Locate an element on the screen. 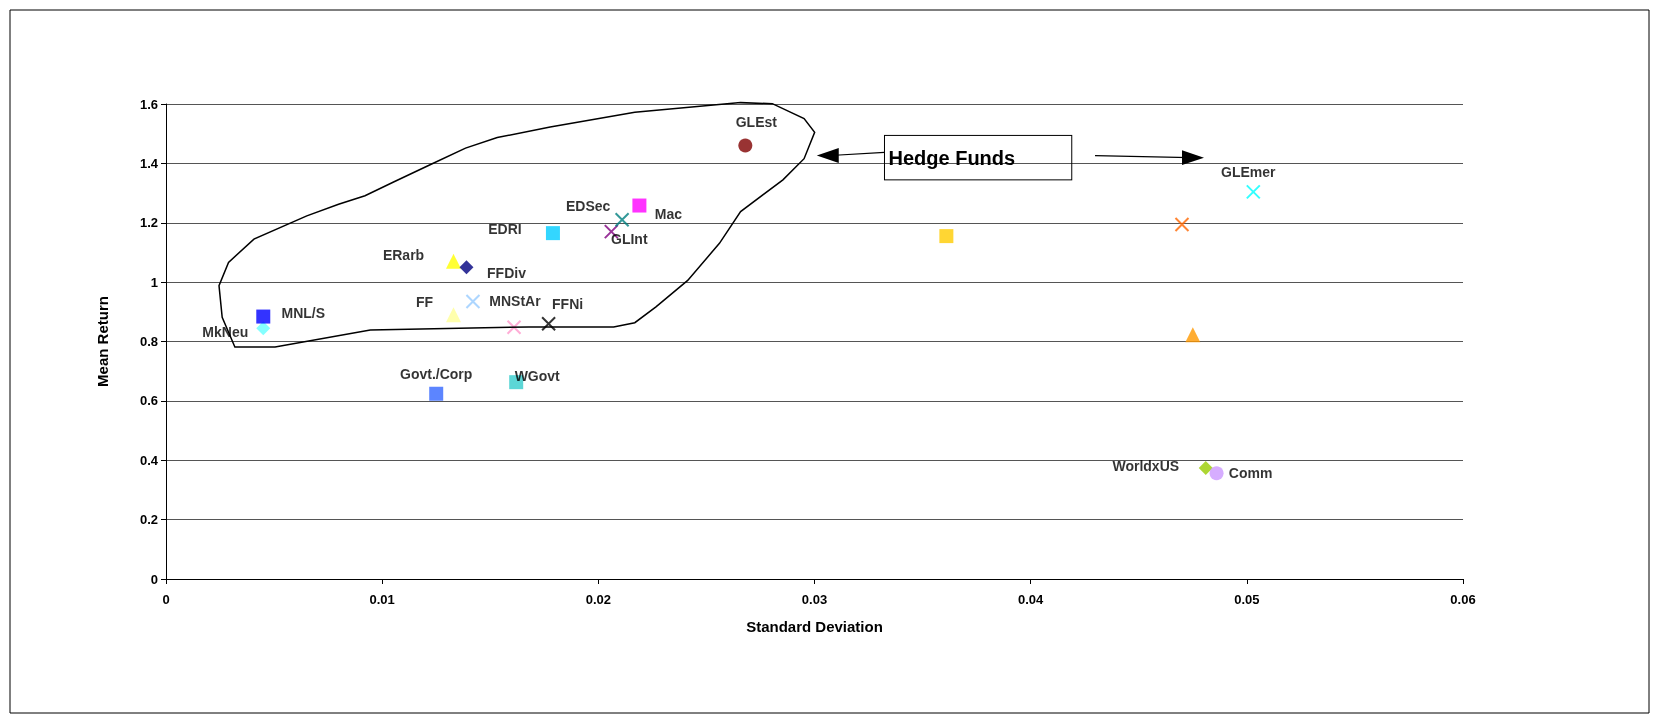 This screenshot has height=723, width=1659. y-tick-label: 0.6 is located at coordinates (148, 401).